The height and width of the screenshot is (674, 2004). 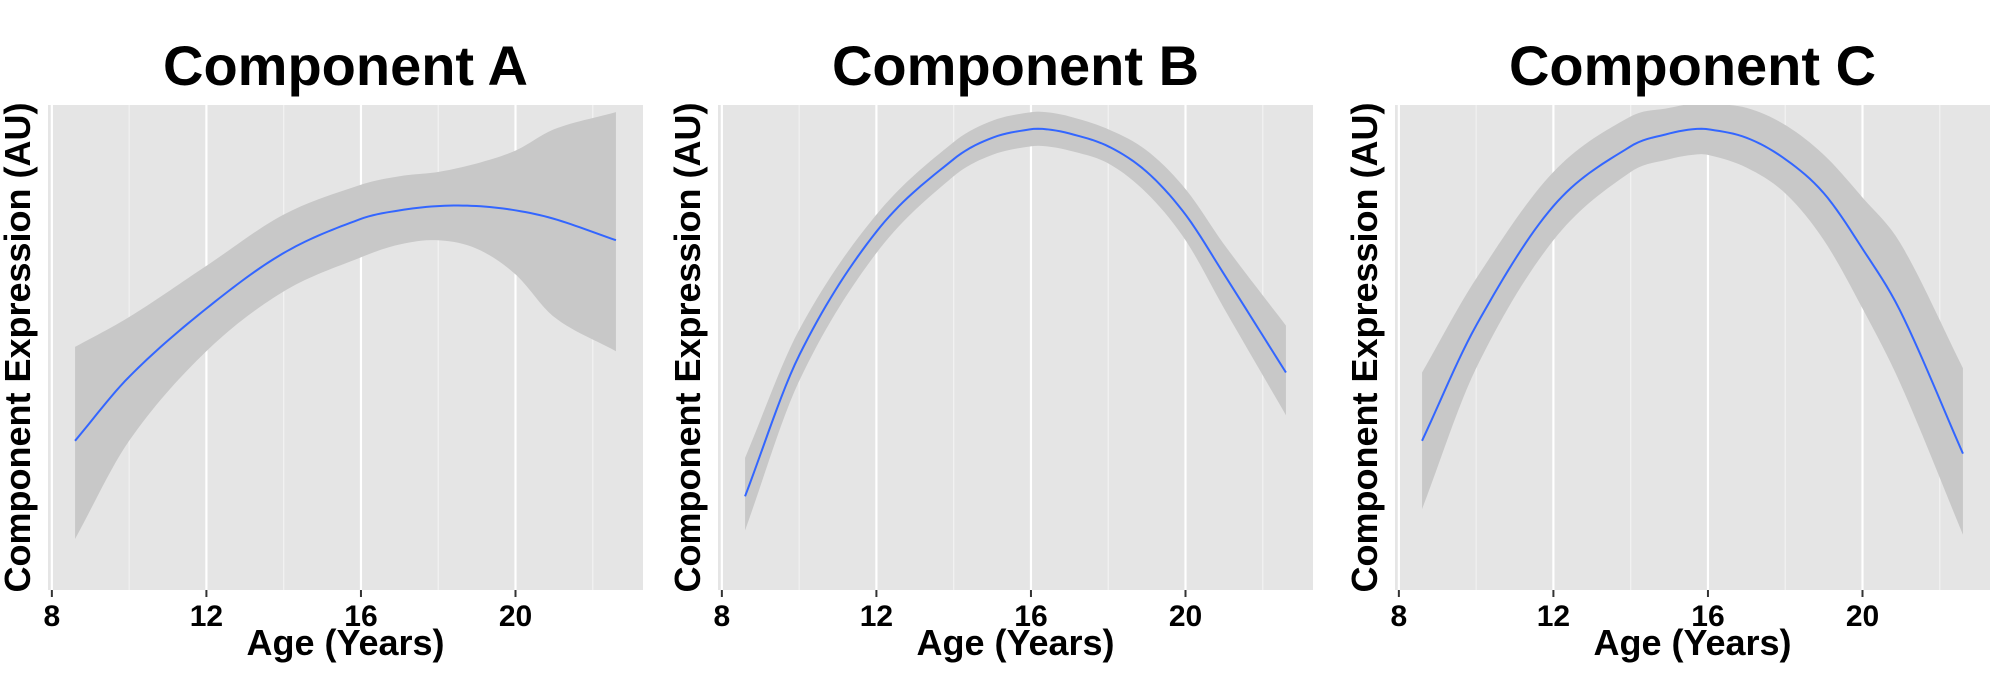 What do you see at coordinates (345, 65) in the screenshot?
I see `chart-title: Component A` at bounding box center [345, 65].